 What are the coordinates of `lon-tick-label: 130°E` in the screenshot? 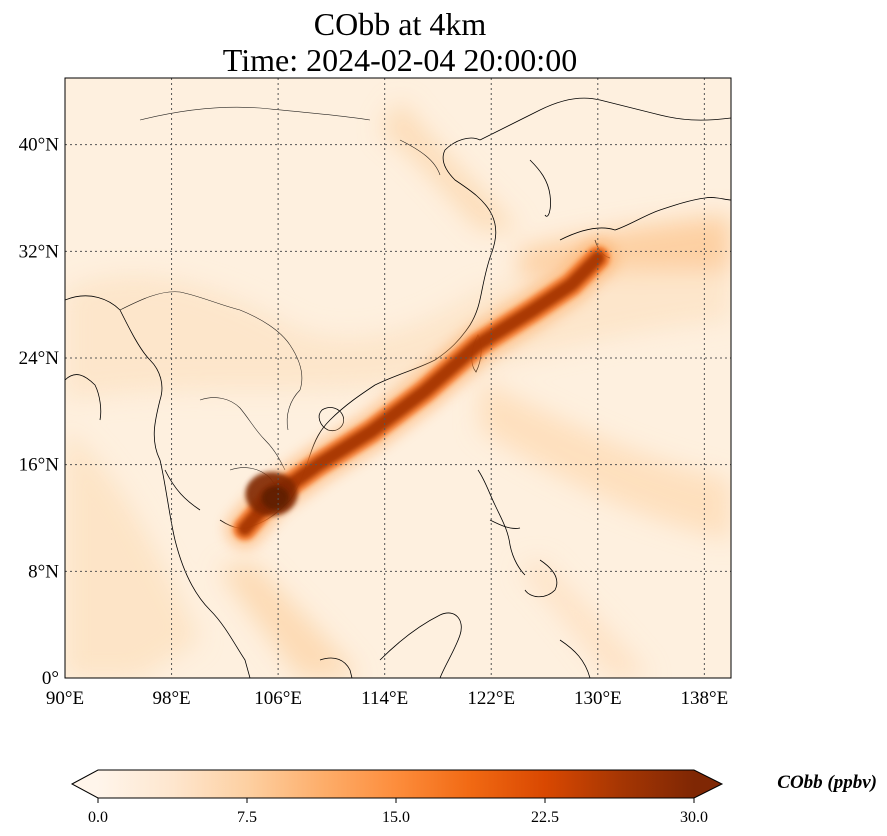 It's located at (598, 698).